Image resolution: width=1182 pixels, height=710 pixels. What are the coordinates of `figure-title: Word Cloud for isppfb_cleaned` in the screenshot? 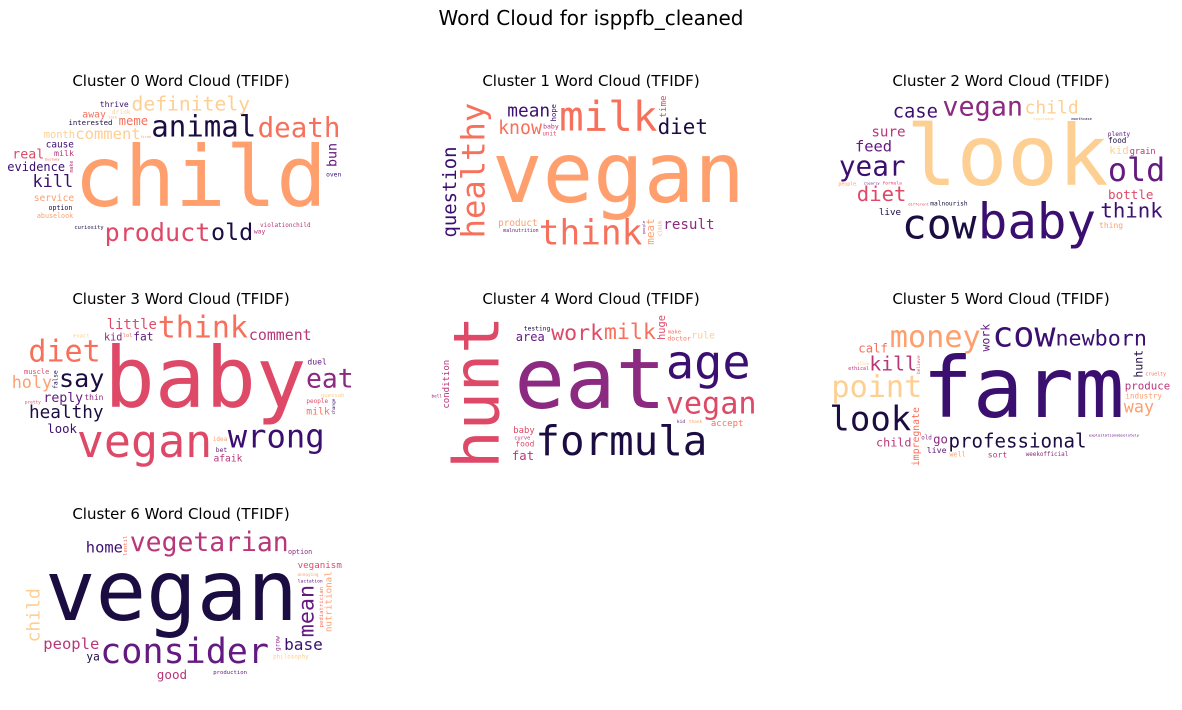 It's located at (591, 18).